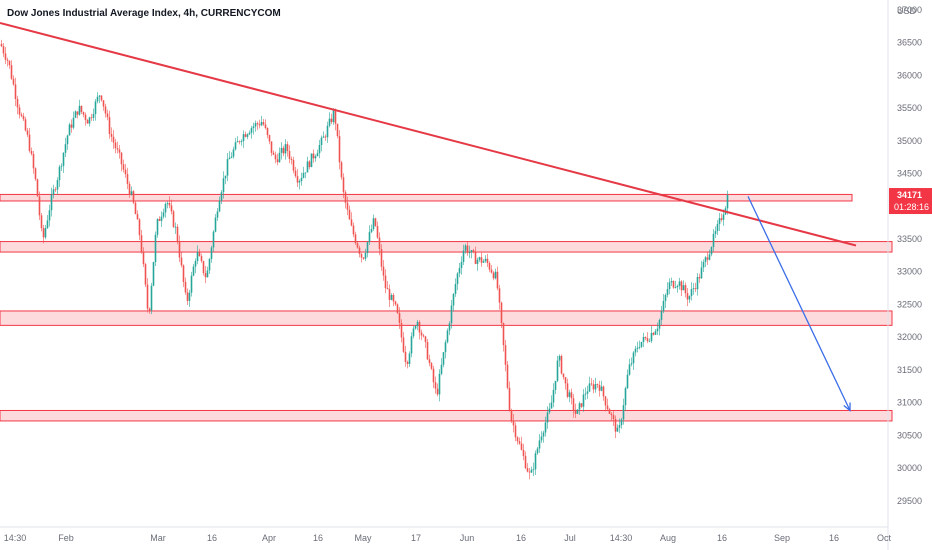 The image size is (932, 550). What do you see at coordinates (907, 11) in the screenshot?
I see `currency-label: USD` at bounding box center [907, 11].